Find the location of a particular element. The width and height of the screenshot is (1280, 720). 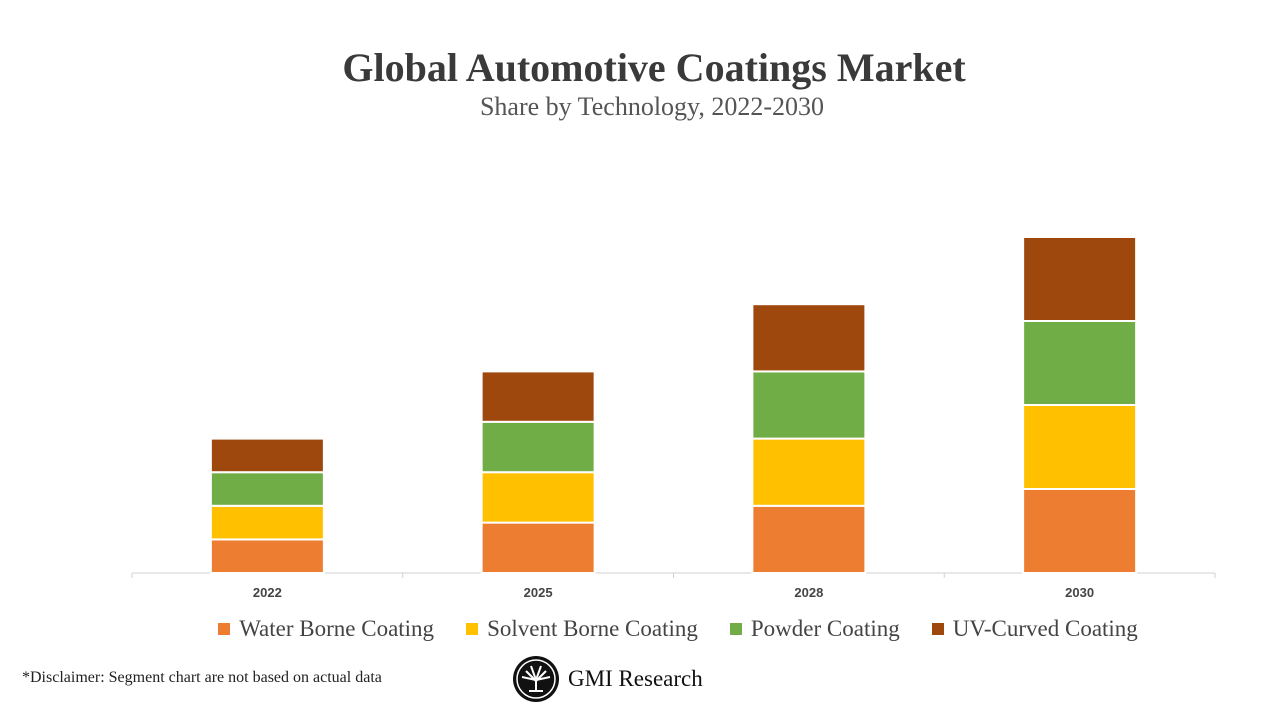

legend-item: UV-Curved Coating is located at coordinates (1034, 629).